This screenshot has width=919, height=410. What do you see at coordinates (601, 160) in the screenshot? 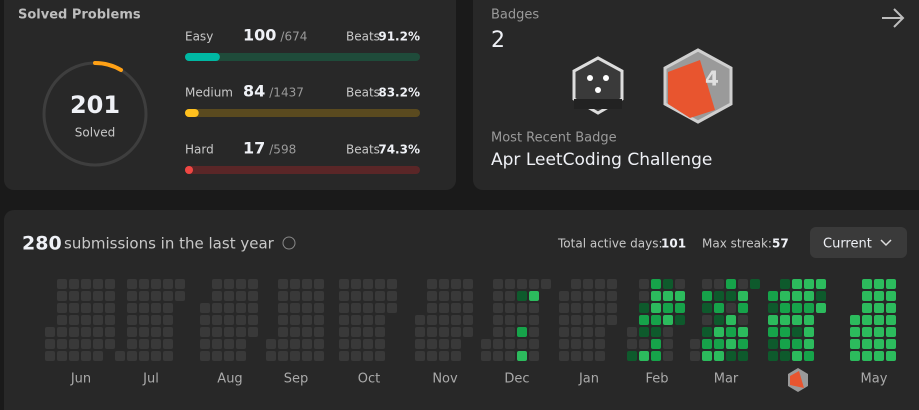
I see `recent-badge: Apr LeetCoding Challenge` at bounding box center [601, 160].